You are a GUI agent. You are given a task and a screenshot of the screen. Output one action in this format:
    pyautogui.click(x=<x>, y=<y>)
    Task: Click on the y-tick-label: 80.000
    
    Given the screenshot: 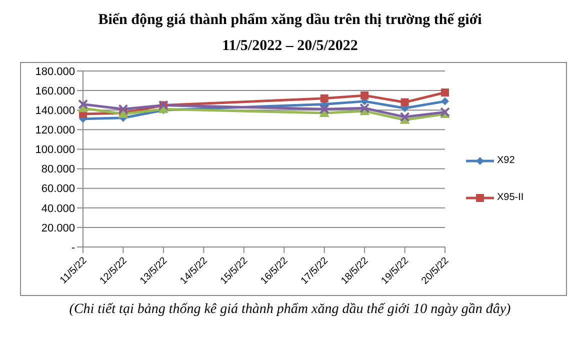 What is the action you would take?
    pyautogui.click(x=58, y=170)
    